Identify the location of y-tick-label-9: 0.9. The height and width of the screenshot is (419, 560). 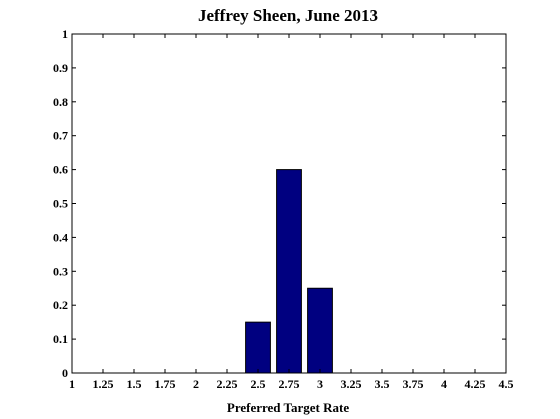
(60, 68).